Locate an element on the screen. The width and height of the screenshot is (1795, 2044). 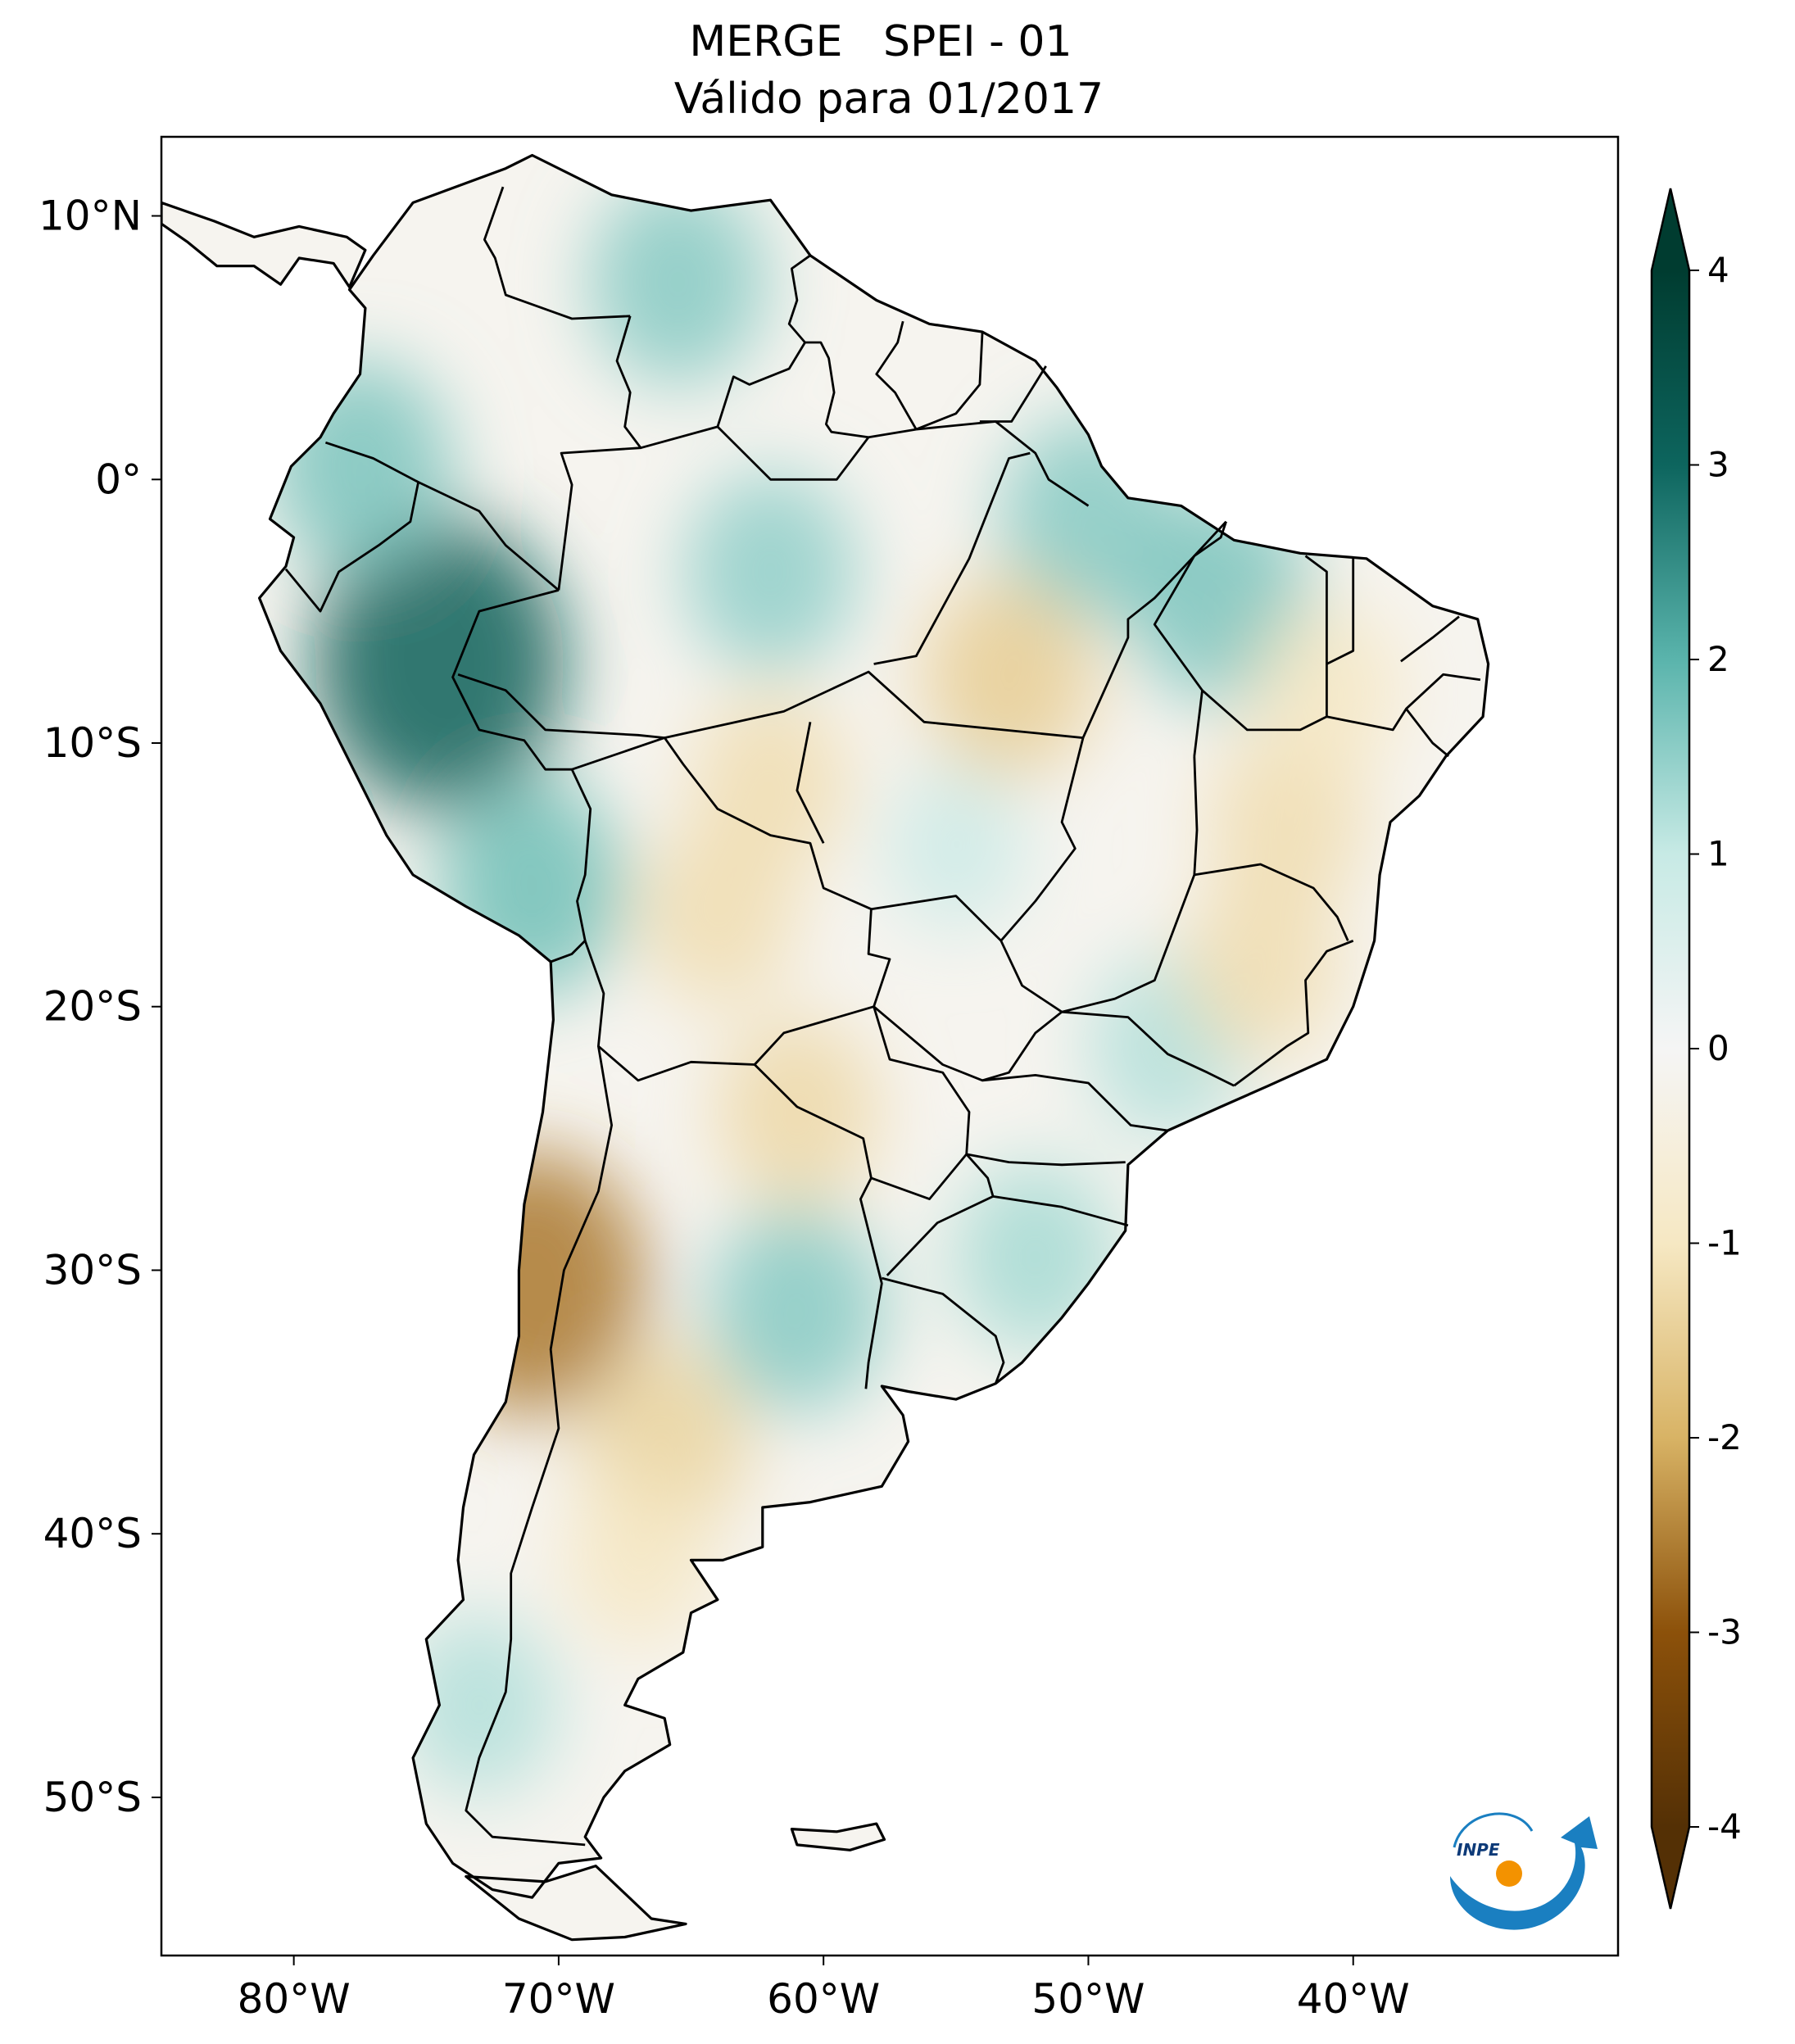
colorbar-tick-label: 2 is located at coordinates (1718, 659).